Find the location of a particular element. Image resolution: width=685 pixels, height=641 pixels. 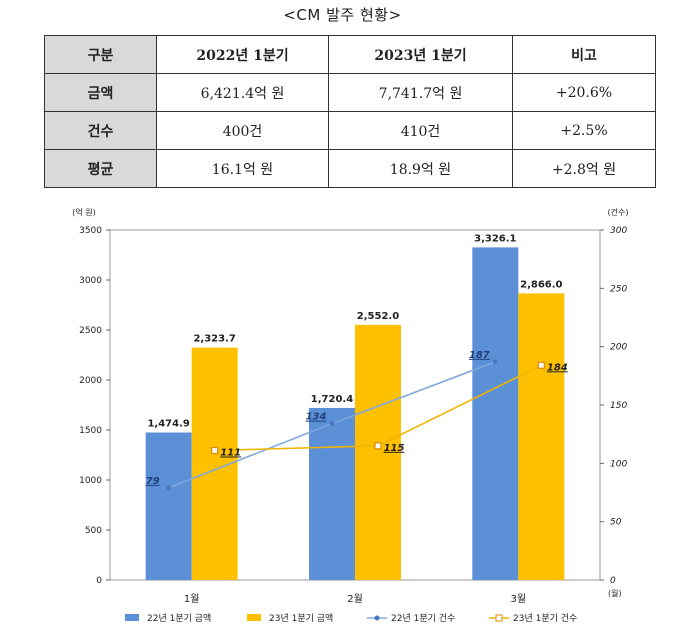

bar-data-label: 1,720.4 is located at coordinates (332, 399).